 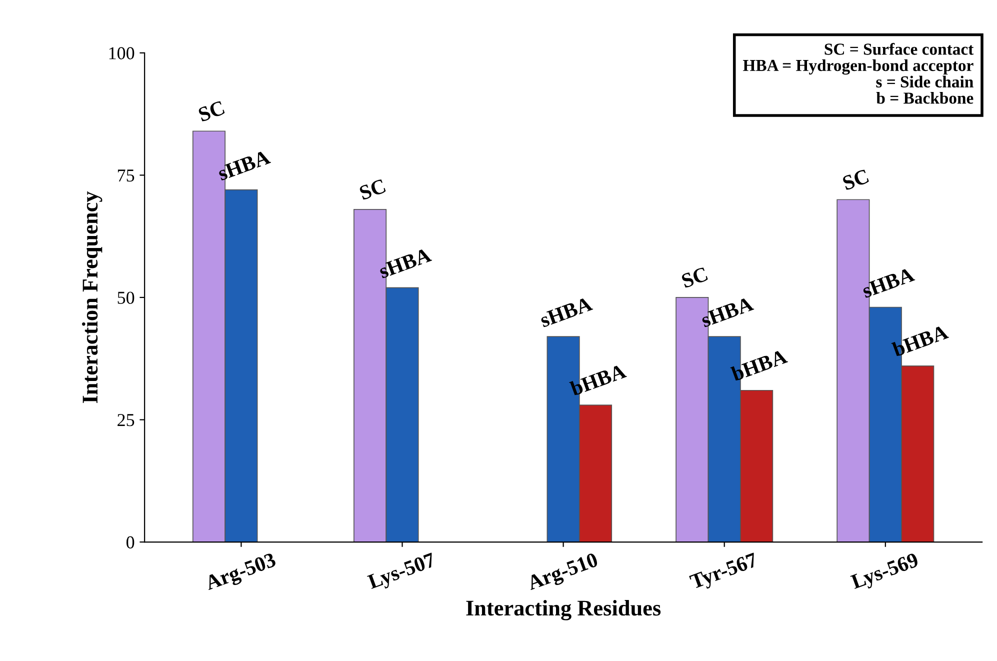 What do you see at coordinates (126, 176) in the screenshot?
I see `y-tick-label: 75` at bounding box center [126, 176].